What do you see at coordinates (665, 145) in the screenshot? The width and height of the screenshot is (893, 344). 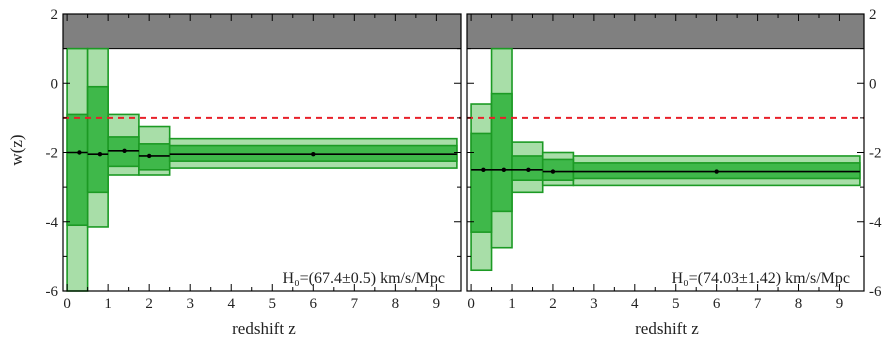 I see `right-lines` at bounding box center [665, 145].